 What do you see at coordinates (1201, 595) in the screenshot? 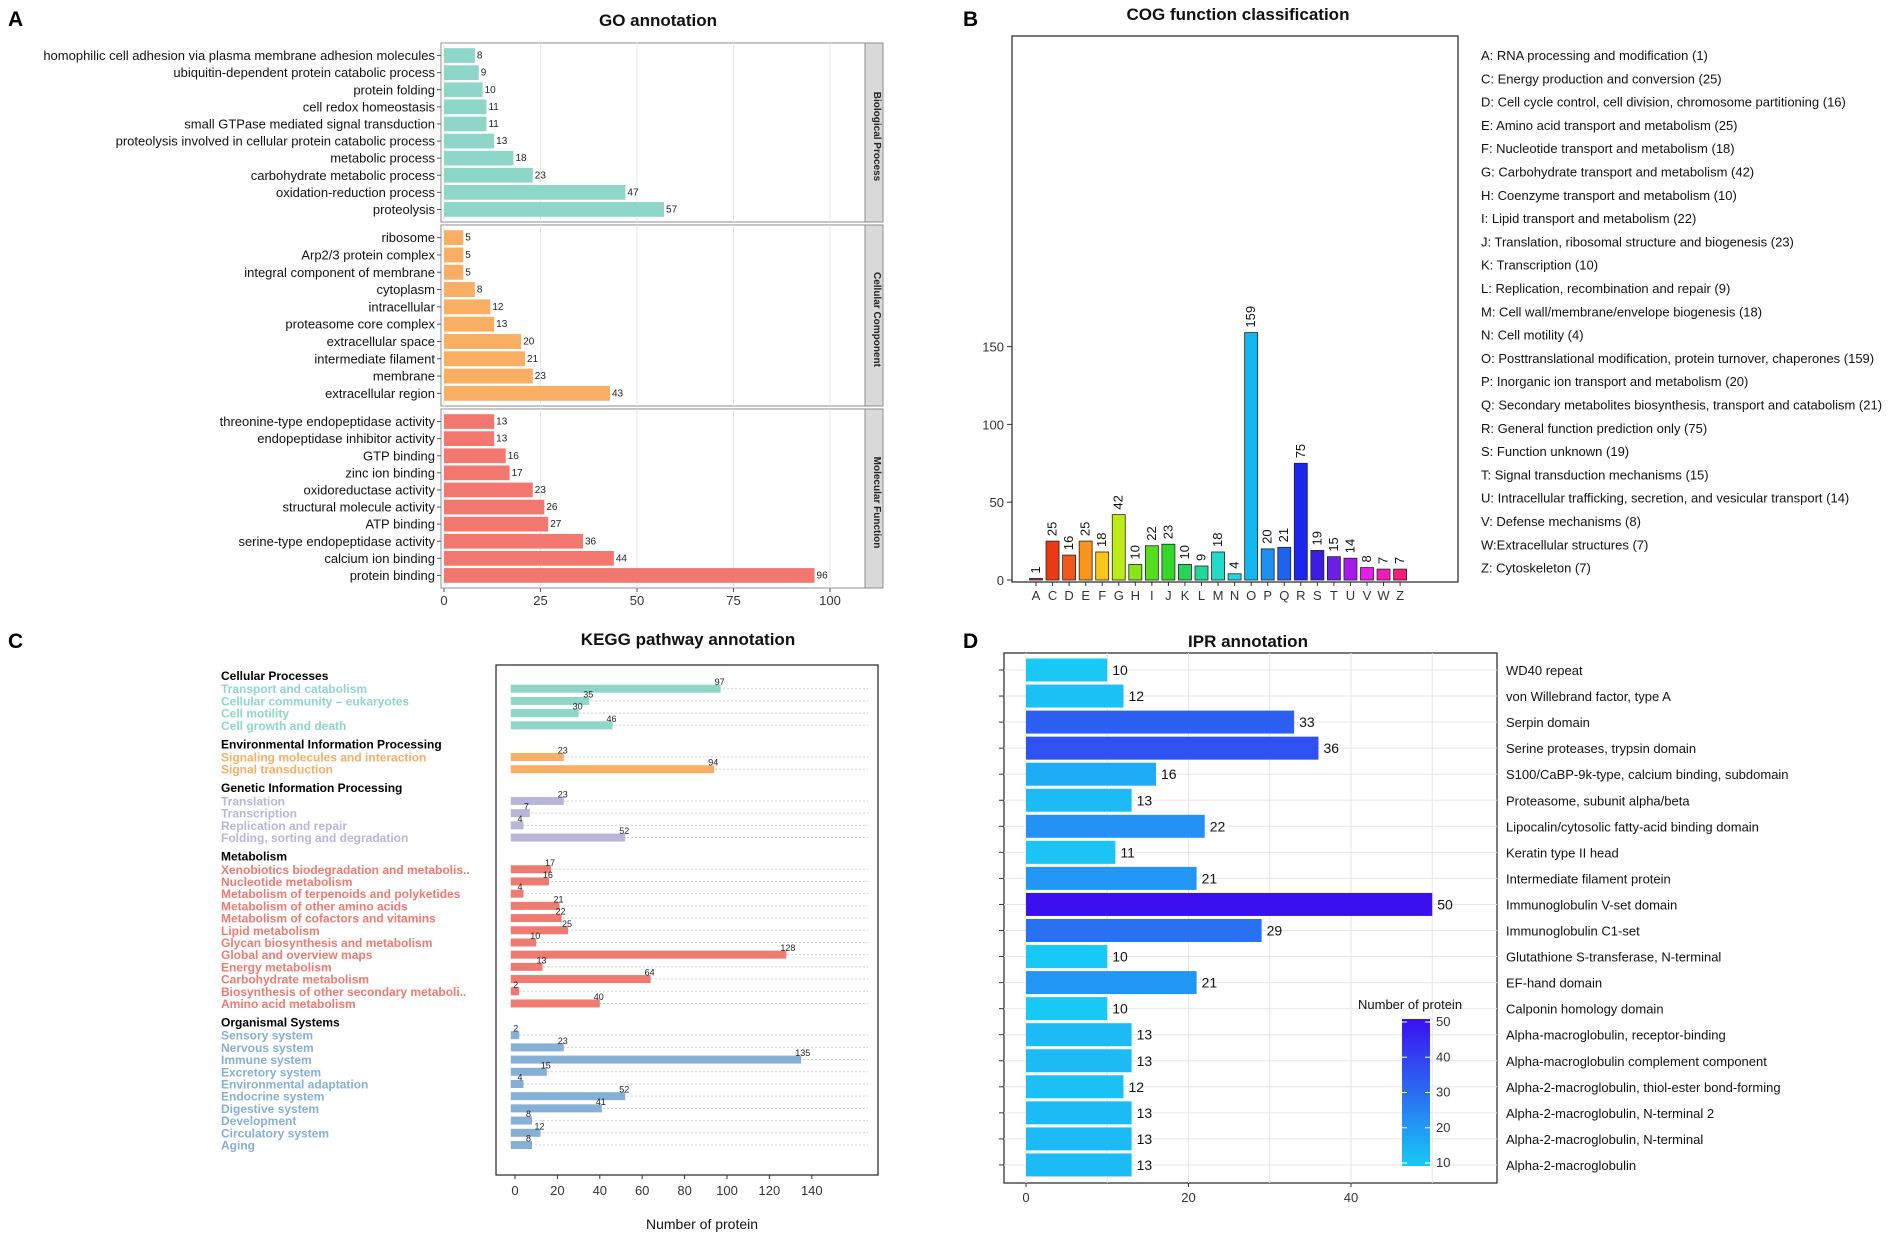
I see `cog-x-tick-label: L` at bounding box center [1201, 595].